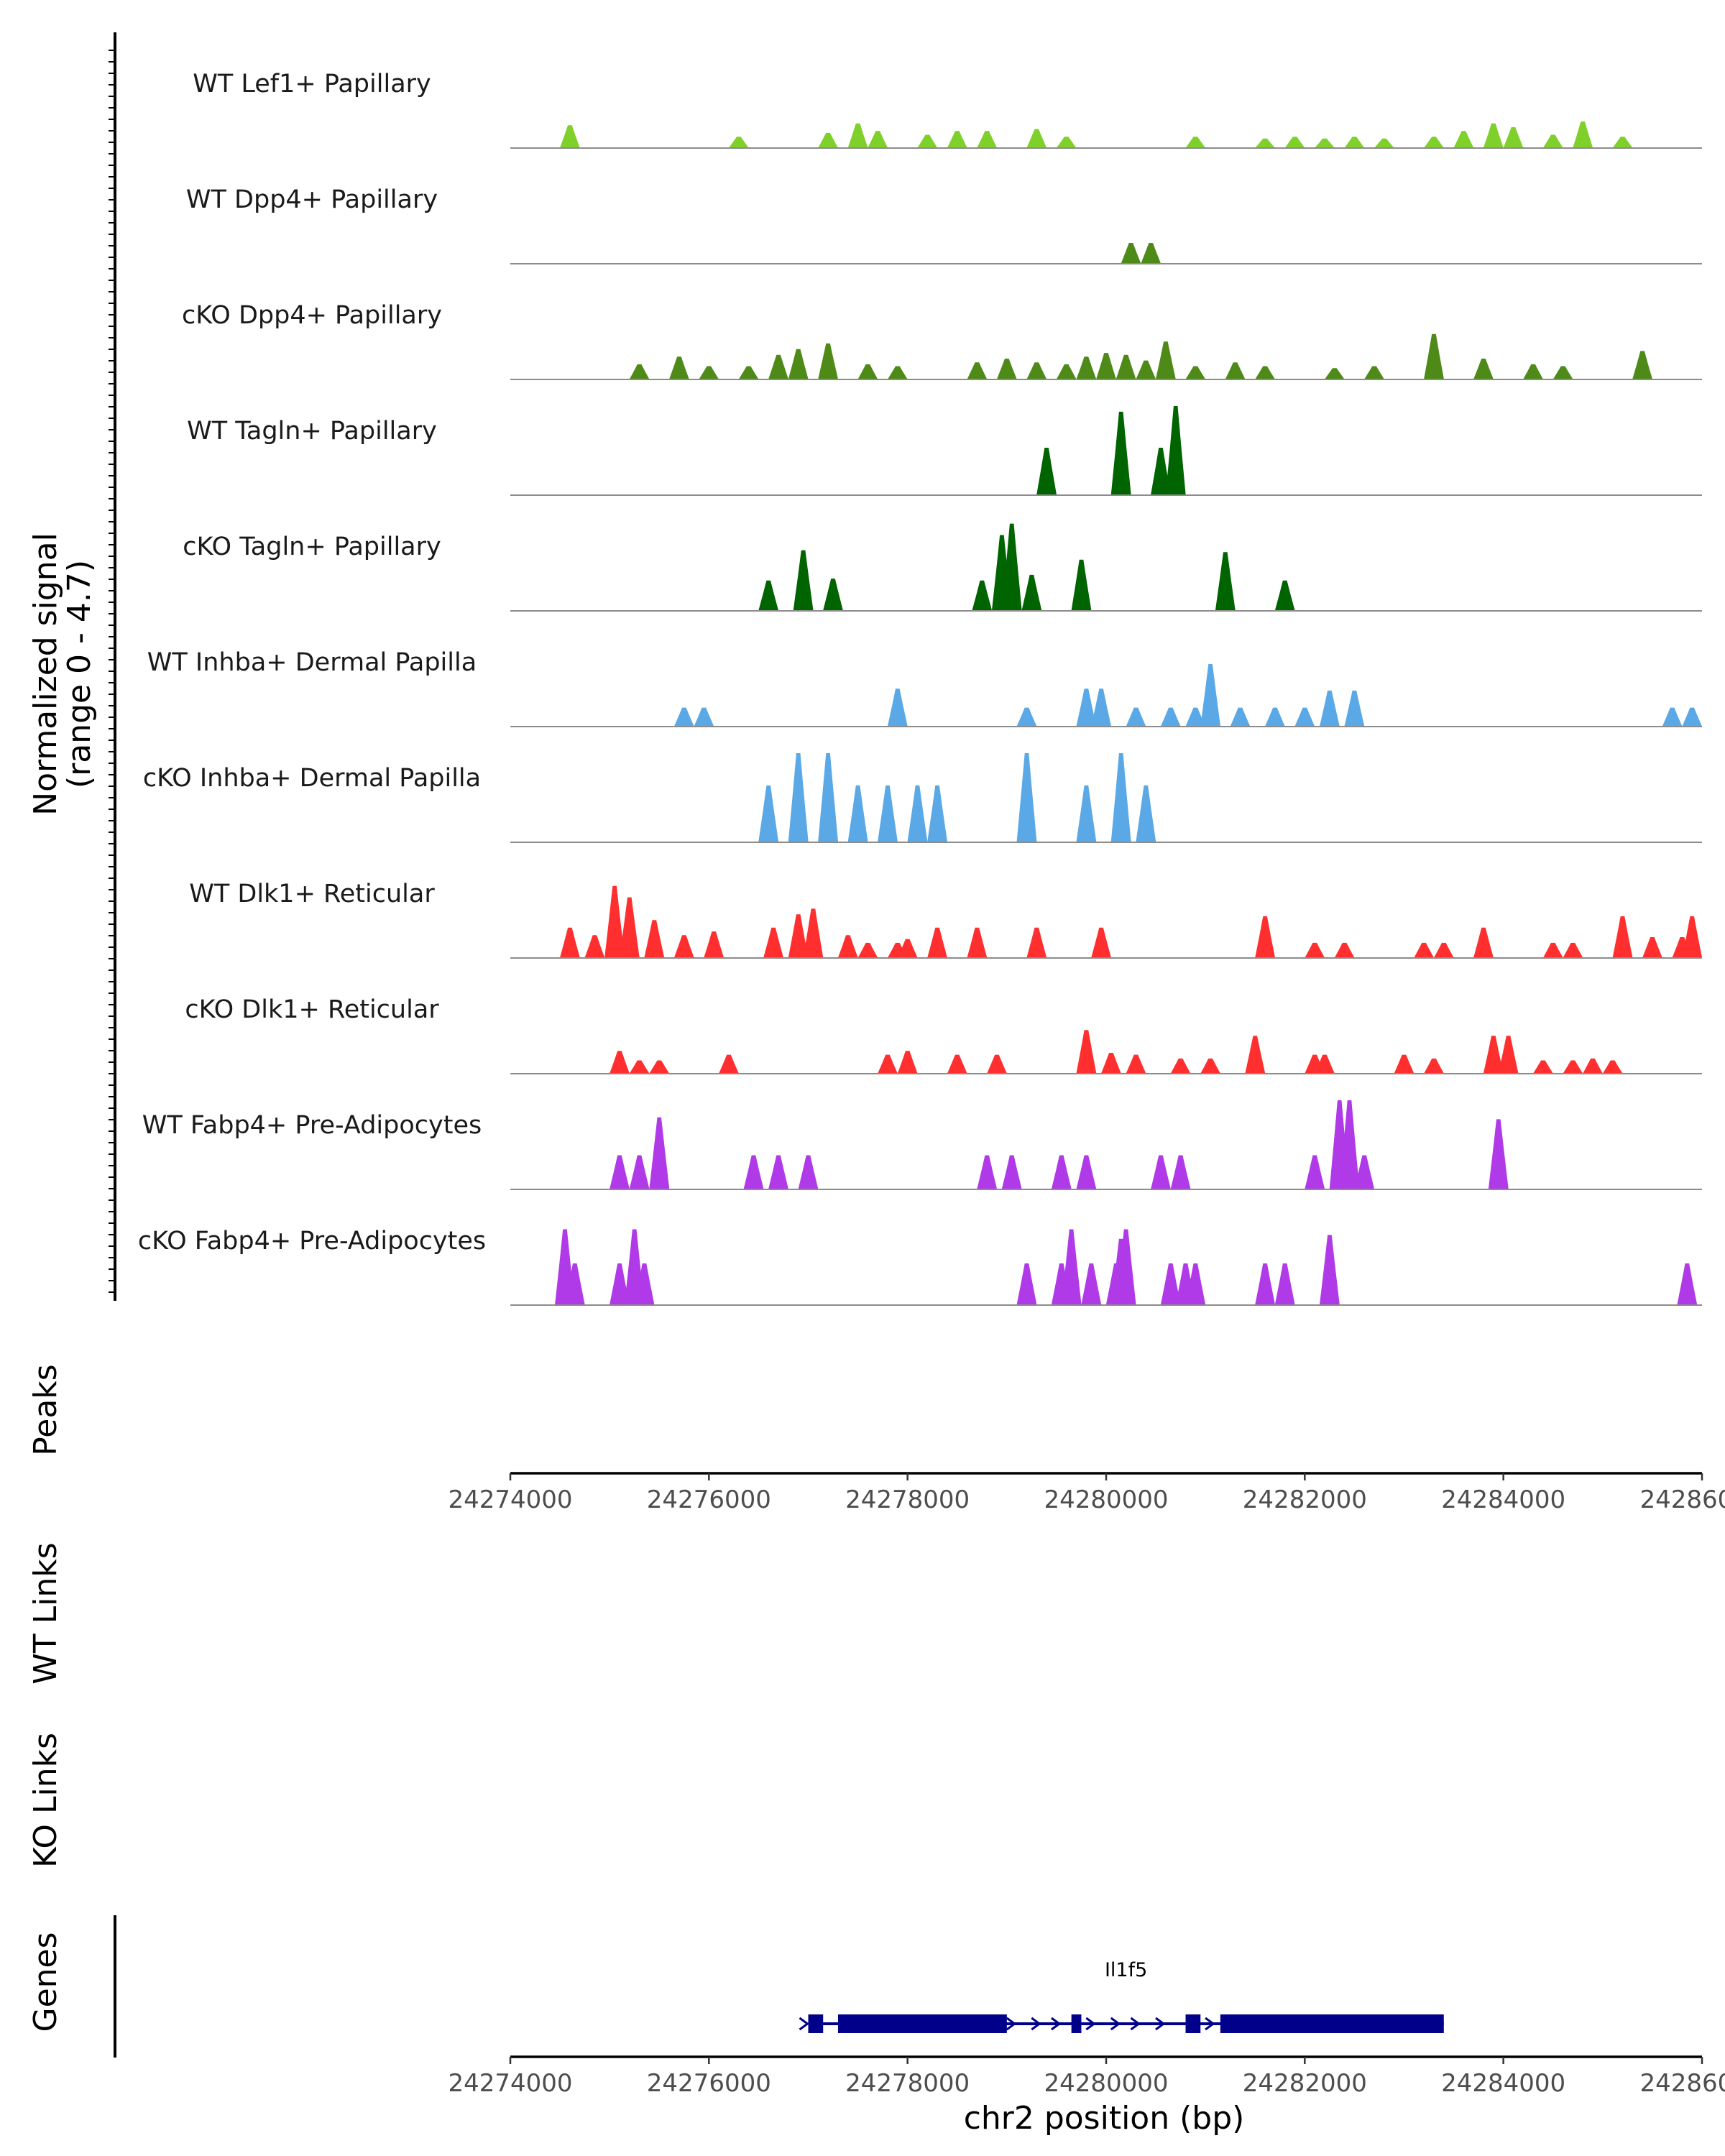  What do you see at coordinates (510, 2083) in the screenshot?
I see `x-tick-label: 24274000` at bounding box center [510, 2083].